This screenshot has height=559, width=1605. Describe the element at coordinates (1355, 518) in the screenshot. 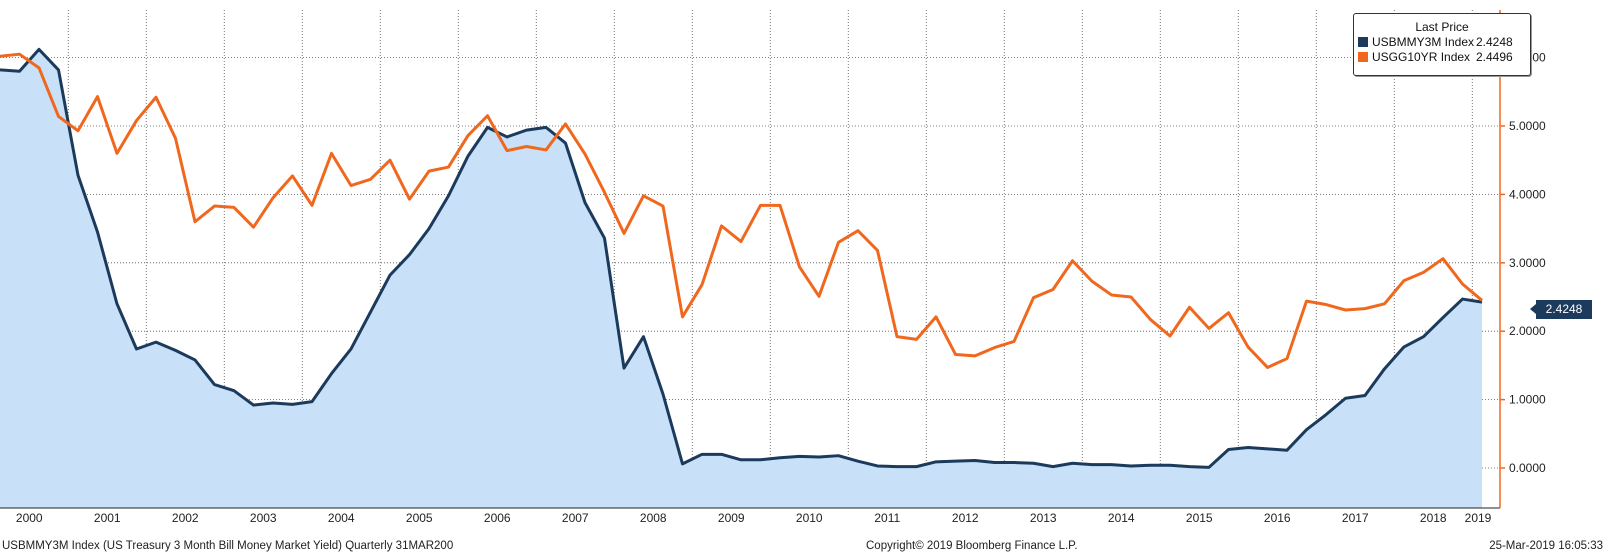

I see `x-tick-label: 2017` at that location.